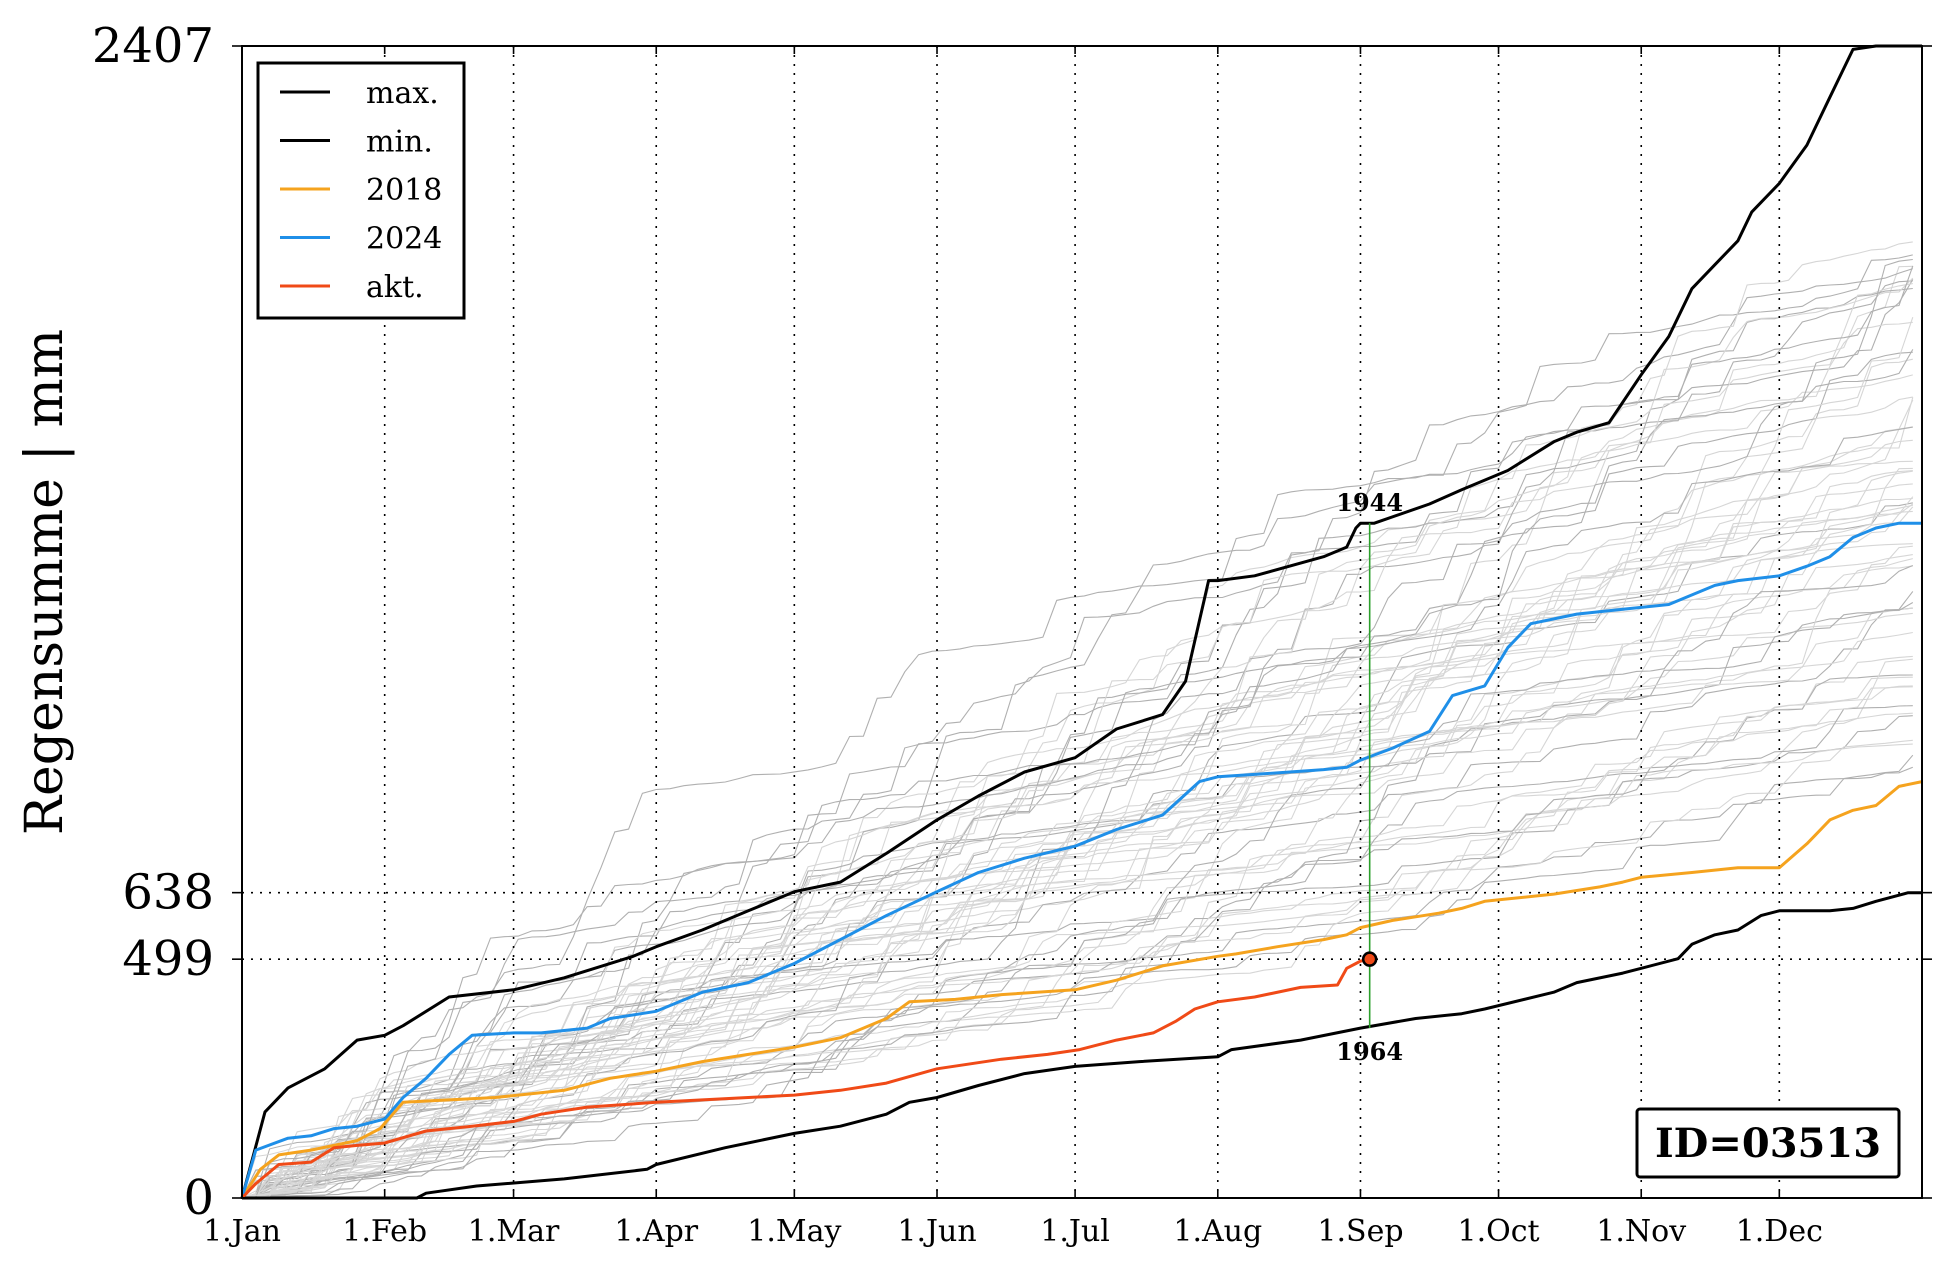 The width and height of the screenshot is (1942, 1281). Describe the element at coordinates (1641, 1231) in the screenshot. I see `x-tick-label: 1.Nov` at that location.